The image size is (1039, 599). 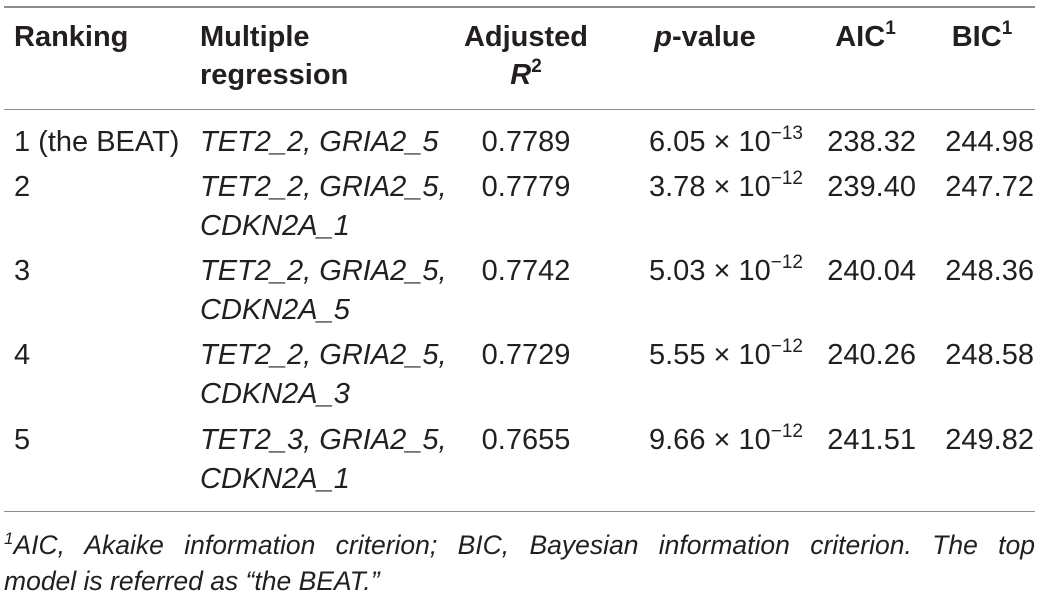 I want to click on cell-model: TET2_2, GRIA2_5, so click(x=319, y=142).